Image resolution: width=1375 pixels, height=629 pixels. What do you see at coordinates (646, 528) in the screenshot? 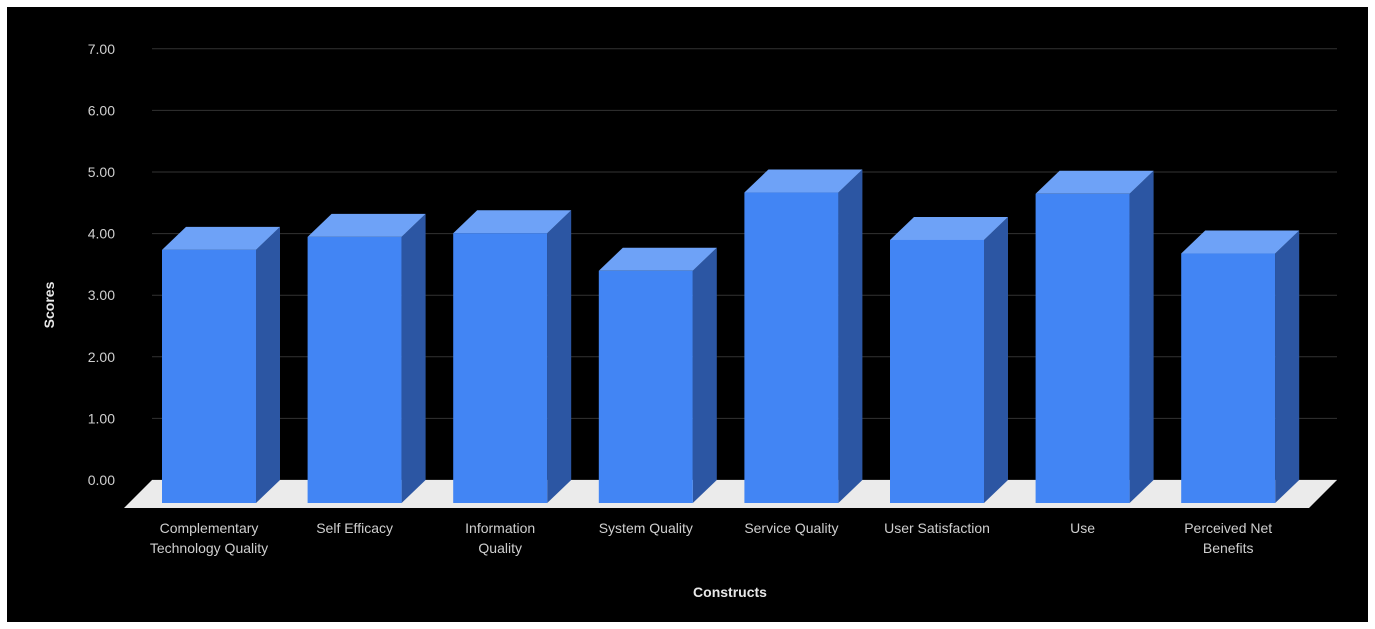
I see `x-tick-label: System Quality` at bounding box center [646, 528].